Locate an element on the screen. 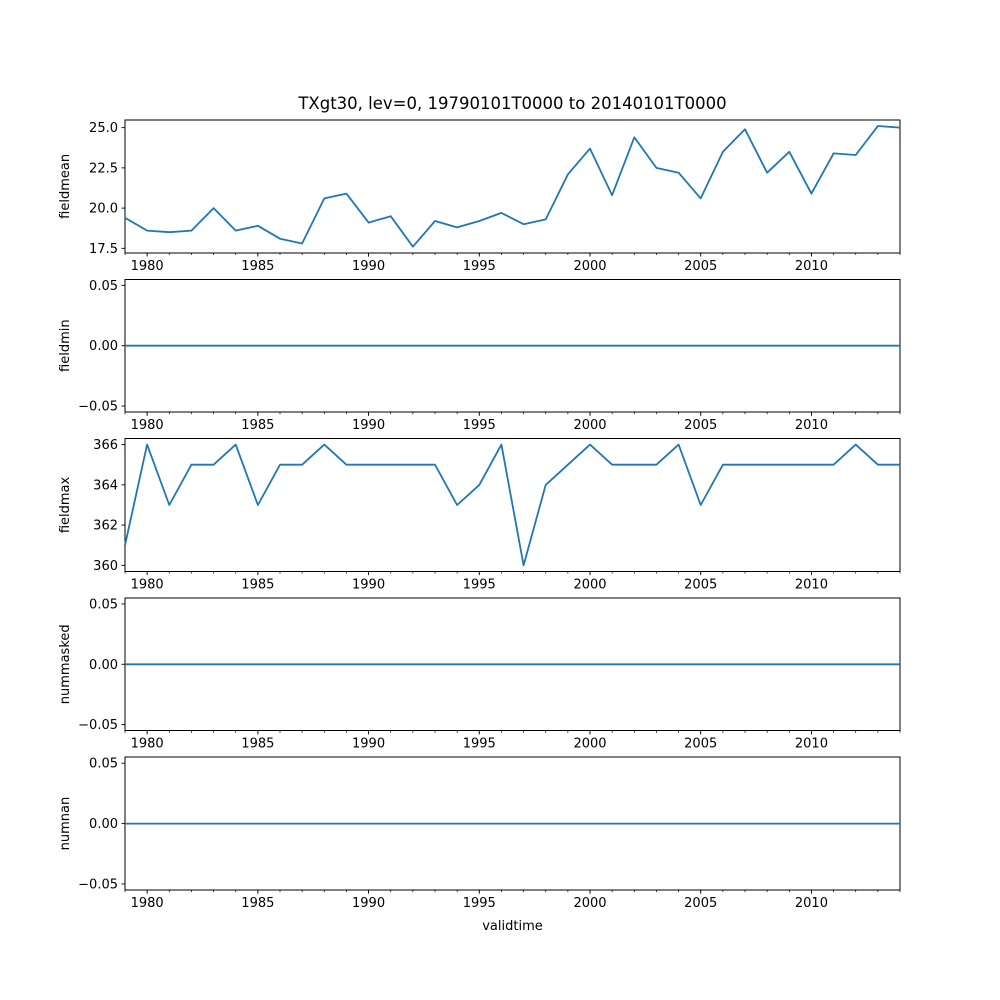  data-line-fieldmean is located at coordinates (512, 186).